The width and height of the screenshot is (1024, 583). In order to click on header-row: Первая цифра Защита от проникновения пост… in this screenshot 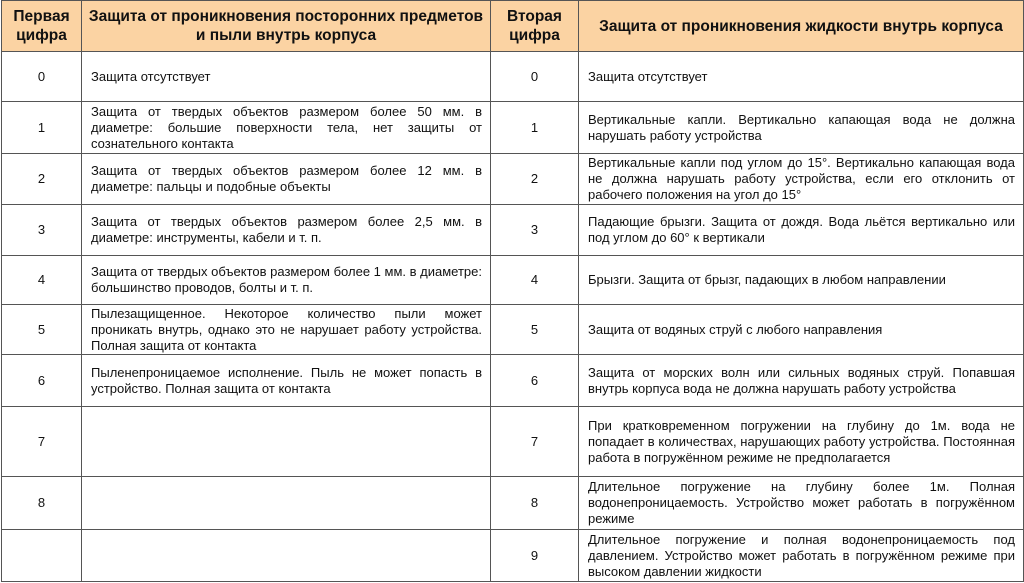, I will do `click(512, 26)`.